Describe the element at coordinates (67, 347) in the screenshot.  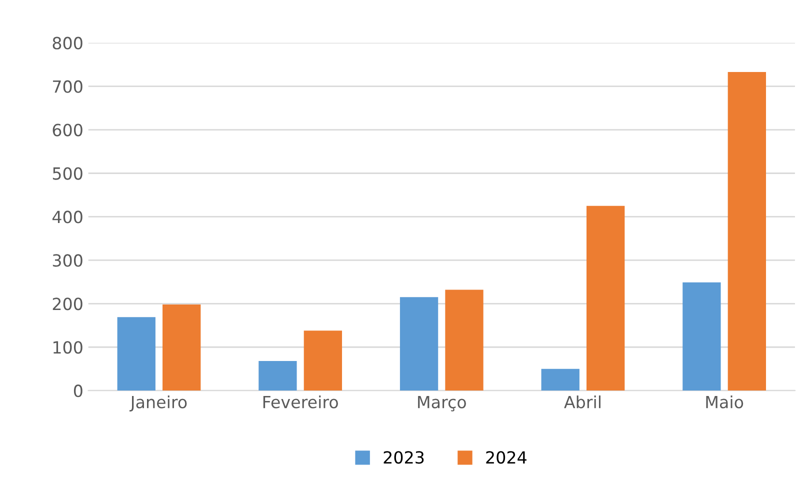
I see `y-tick-label: 100` at that location.